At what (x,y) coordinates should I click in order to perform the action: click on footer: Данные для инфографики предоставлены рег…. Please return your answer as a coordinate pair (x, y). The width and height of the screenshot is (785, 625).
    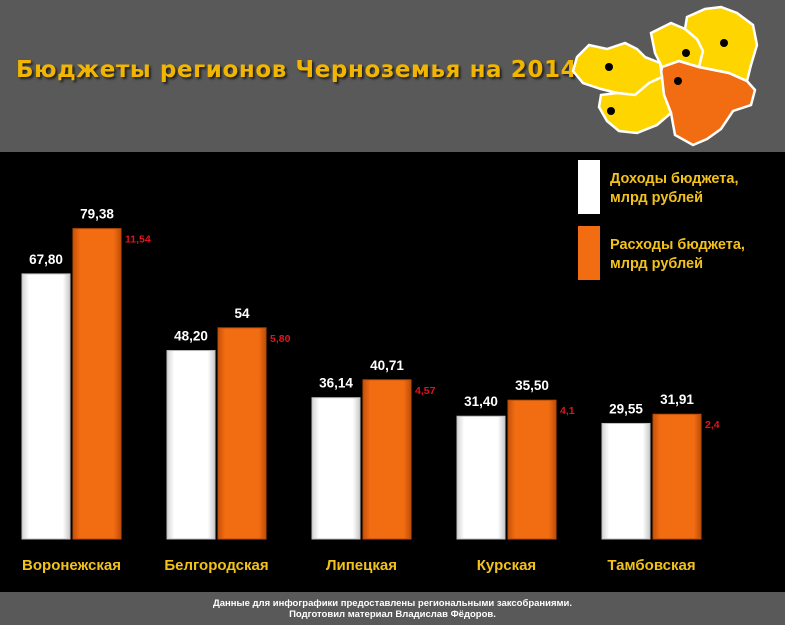
    Looking at the image, I should click on (392, 608).